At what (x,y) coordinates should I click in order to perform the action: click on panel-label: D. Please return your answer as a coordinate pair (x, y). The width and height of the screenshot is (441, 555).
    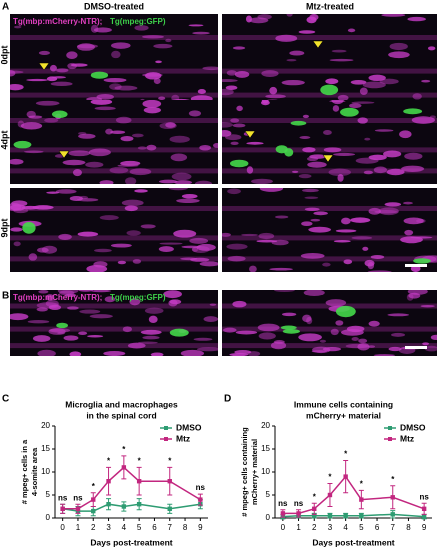
    Looking at the image, I should click on (227, 399).